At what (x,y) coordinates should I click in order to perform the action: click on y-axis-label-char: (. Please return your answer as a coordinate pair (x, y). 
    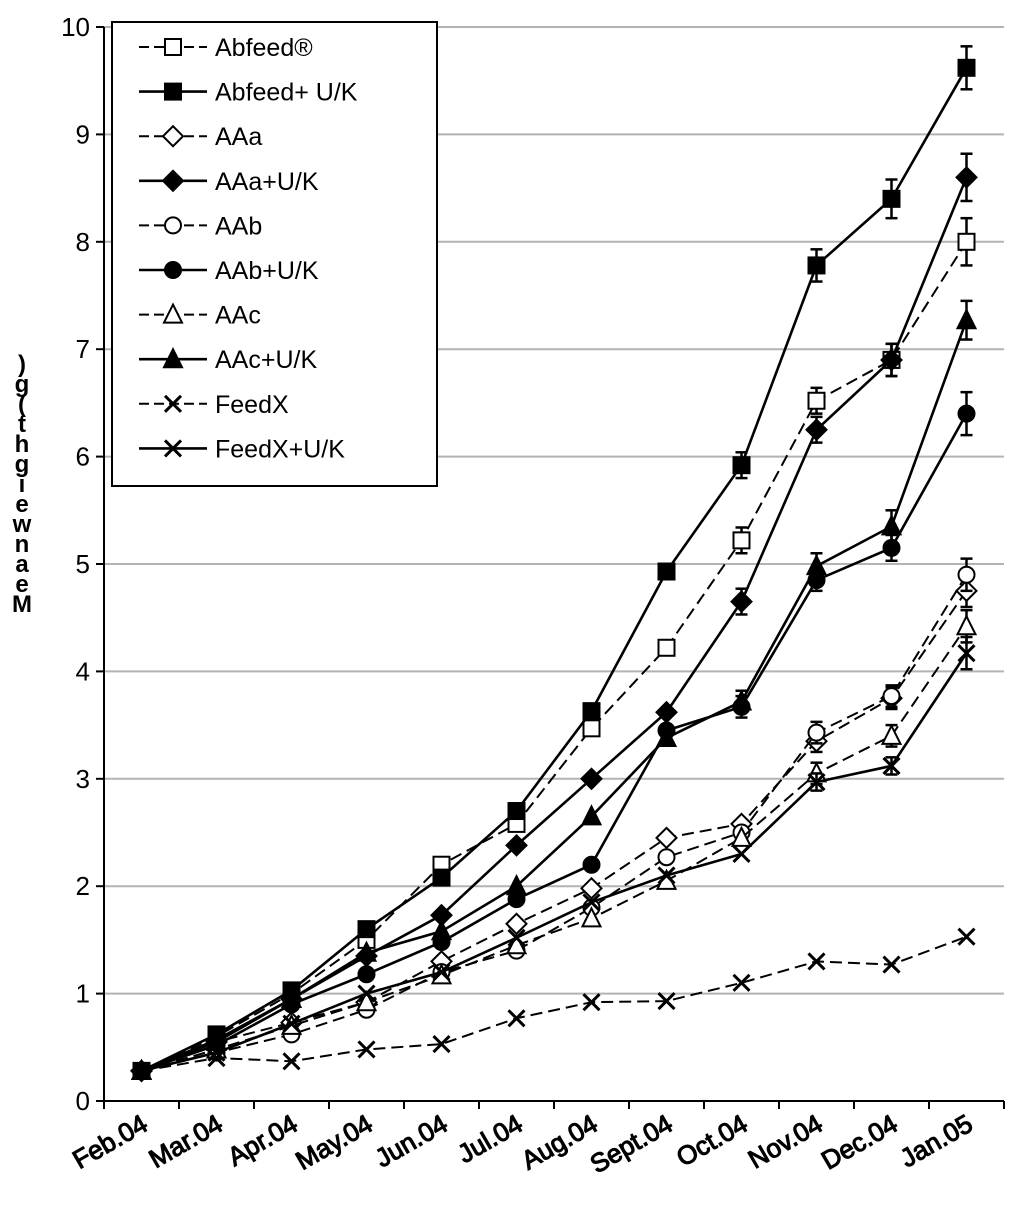
    Looking at the image, I should click on (22, 404).